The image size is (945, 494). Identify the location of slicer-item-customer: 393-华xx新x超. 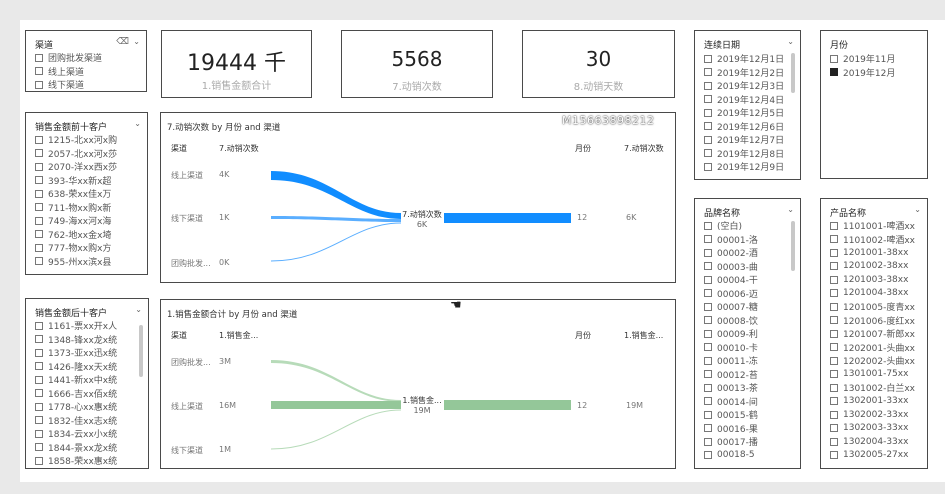
(76, 181).